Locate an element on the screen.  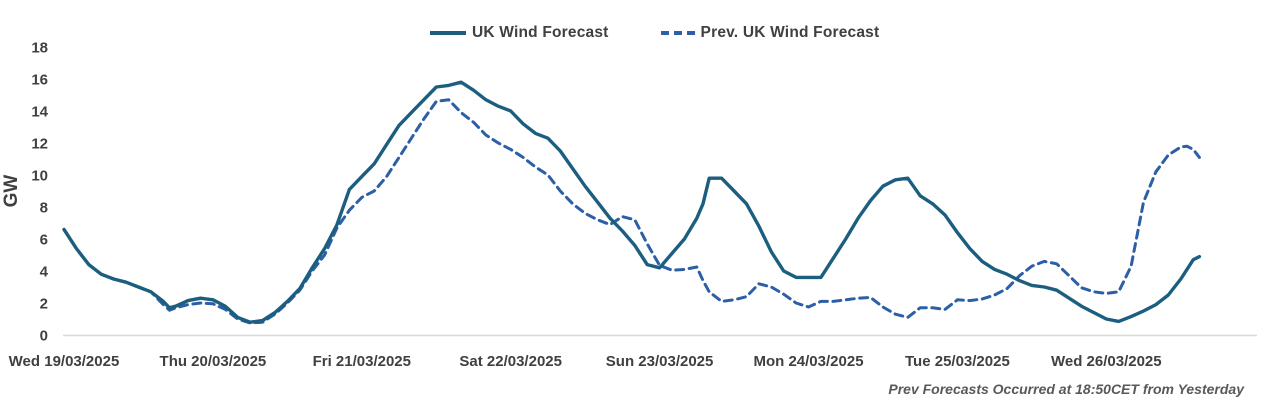
x-tick-label: Sun 23/03/2025 is located at coordinates (660, 361).